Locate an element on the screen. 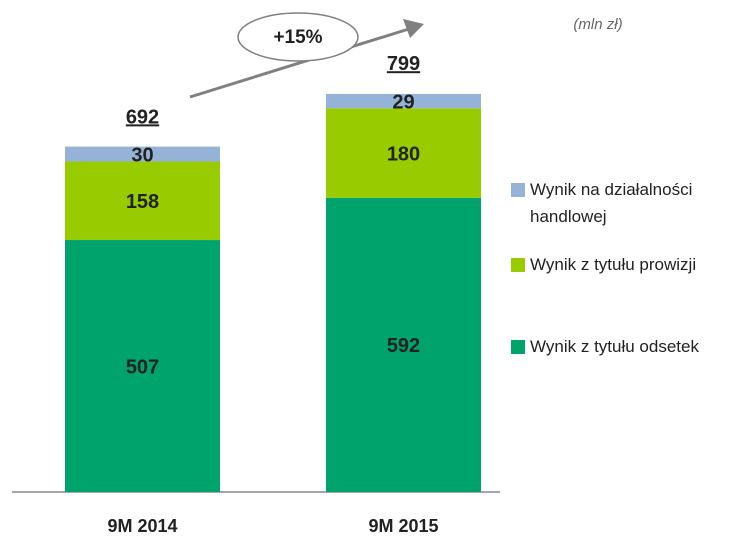 This screenshot has width=736, height=544. value-label: 507 is located at coordinates (142, 367).